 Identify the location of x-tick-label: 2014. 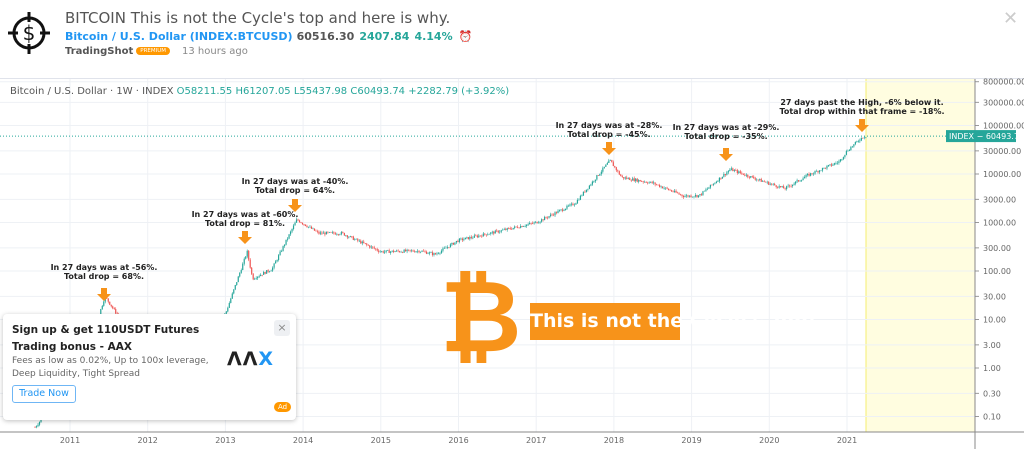
(303, 440).